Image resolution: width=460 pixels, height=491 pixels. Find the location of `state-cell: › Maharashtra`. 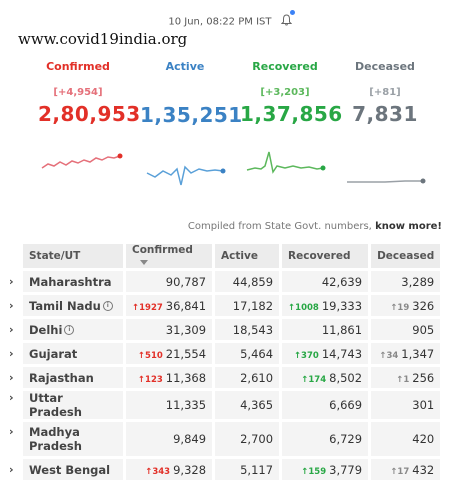

state-cell: › Maharashtra is located at coordinates (66, 281).